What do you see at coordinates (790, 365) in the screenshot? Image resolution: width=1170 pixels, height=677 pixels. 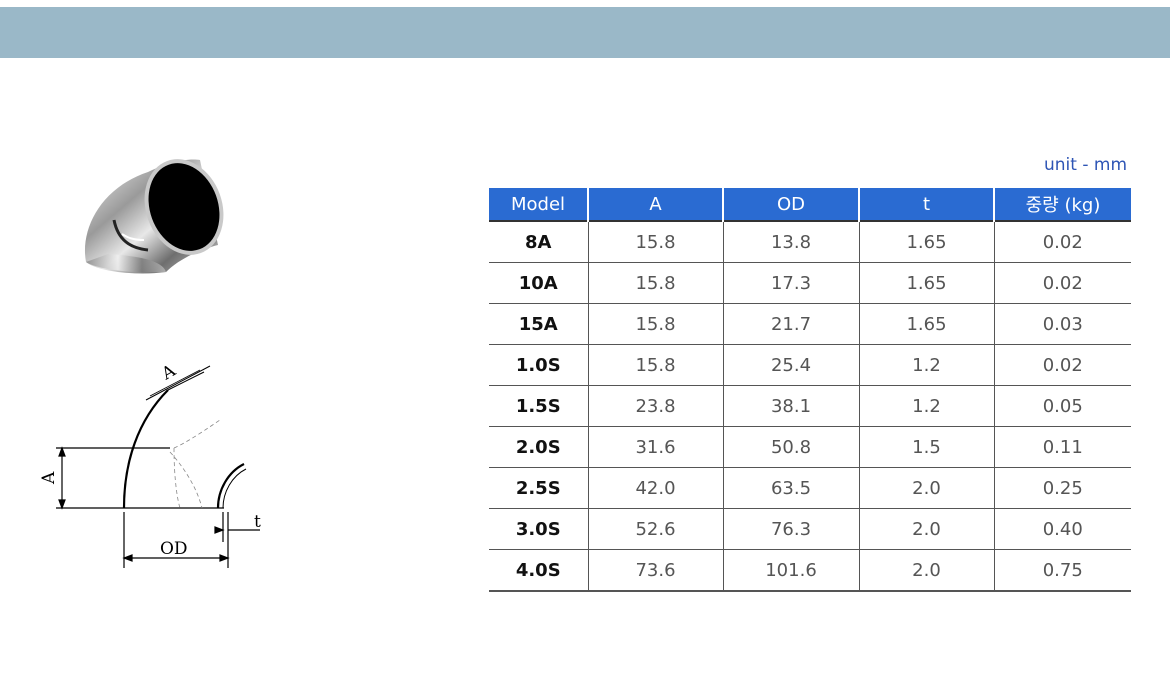 I see `cell-od: 25.4` at bounding box center [790, 365].